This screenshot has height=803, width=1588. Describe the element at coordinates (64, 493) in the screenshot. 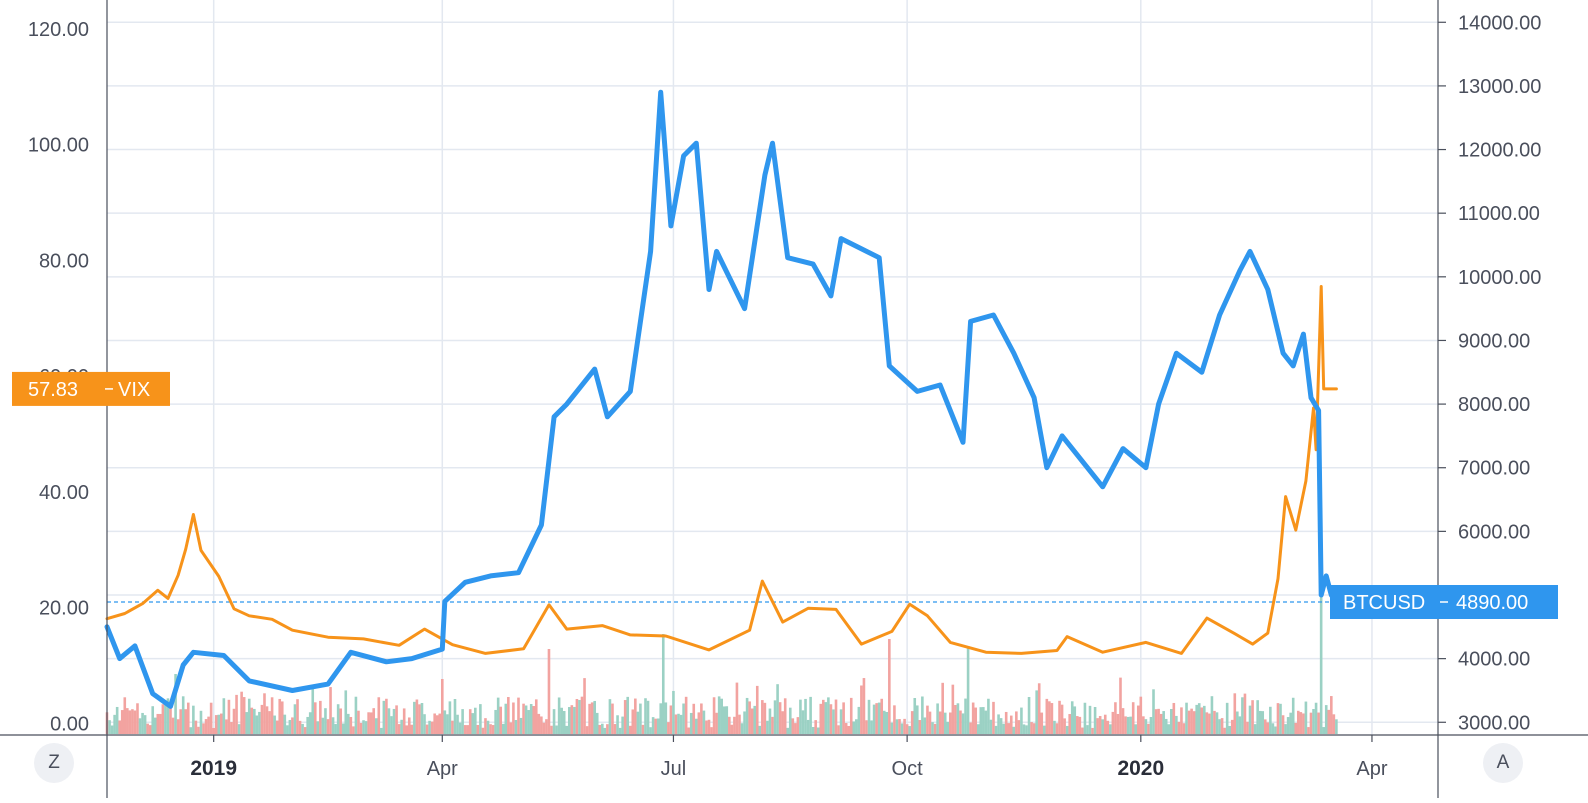

I see `left-axis-tick-label: 40.00` at that location.